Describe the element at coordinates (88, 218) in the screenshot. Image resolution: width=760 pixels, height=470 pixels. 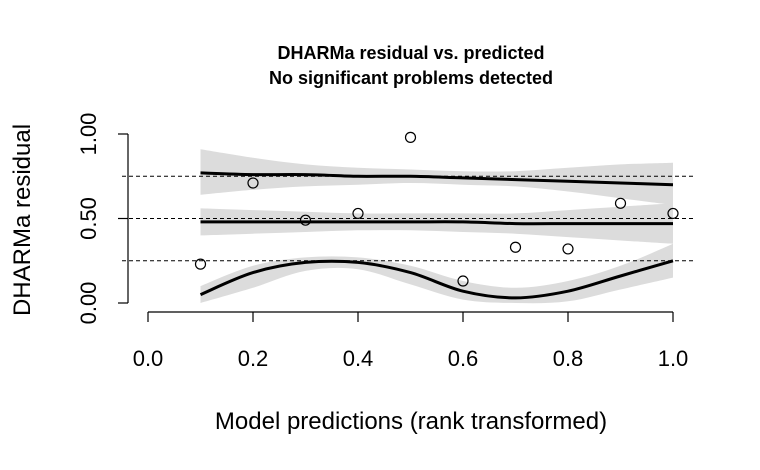
I see `y-tick-label: 0.50` at that location.